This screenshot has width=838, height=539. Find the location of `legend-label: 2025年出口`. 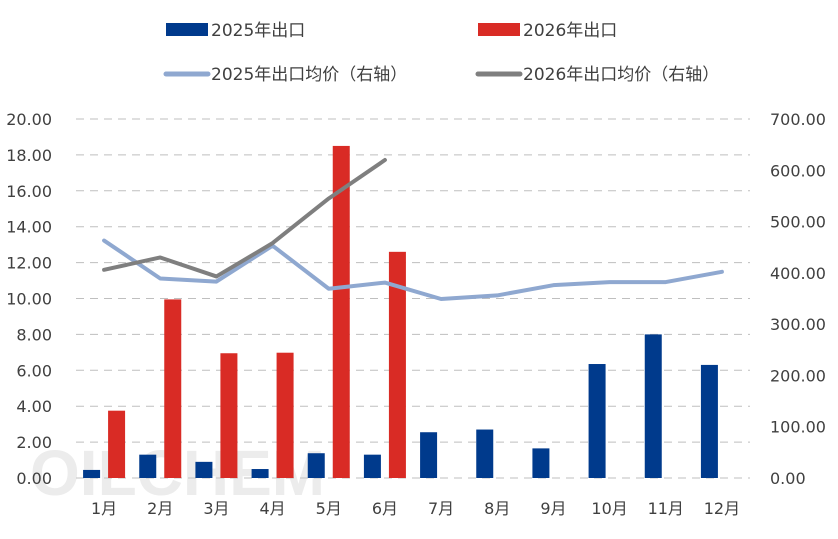

legend-label: 2025年出口 is located at coordinates (258, 31).